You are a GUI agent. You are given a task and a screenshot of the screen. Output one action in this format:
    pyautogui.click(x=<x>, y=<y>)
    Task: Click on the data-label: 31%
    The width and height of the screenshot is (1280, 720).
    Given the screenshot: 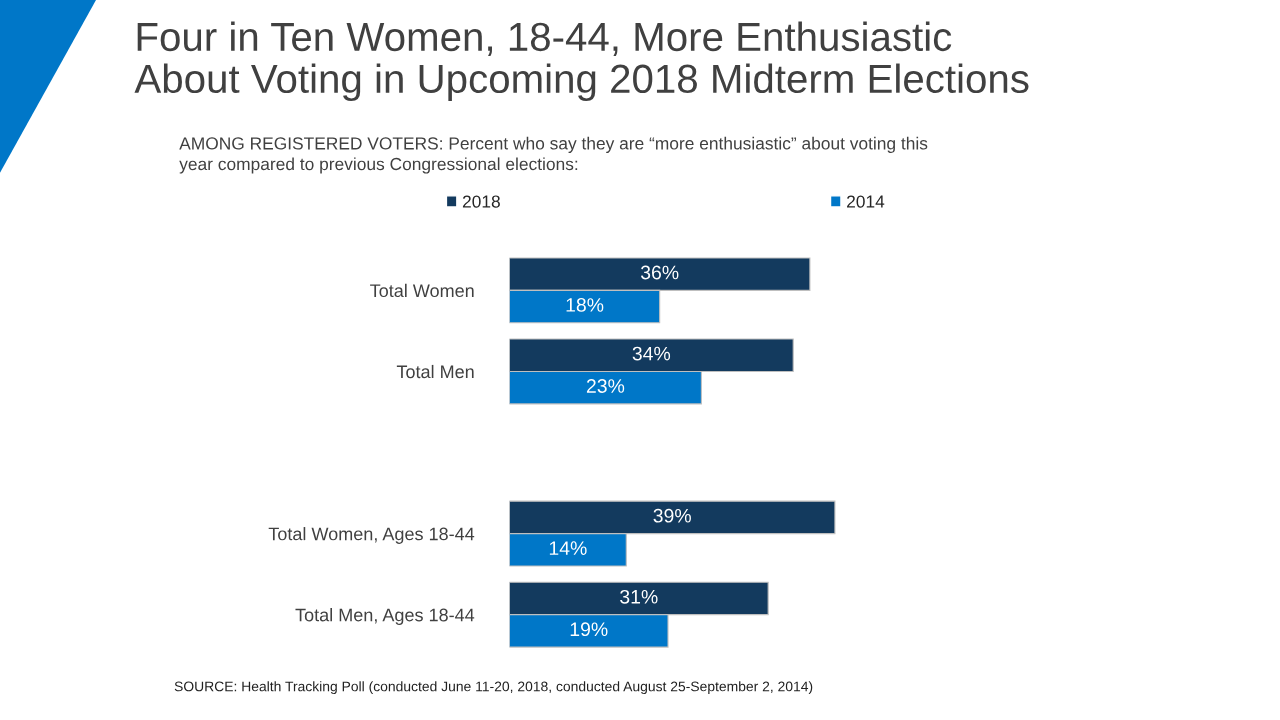 What is the action you would take?
    pyautogui.click(x=639, y=596)
    